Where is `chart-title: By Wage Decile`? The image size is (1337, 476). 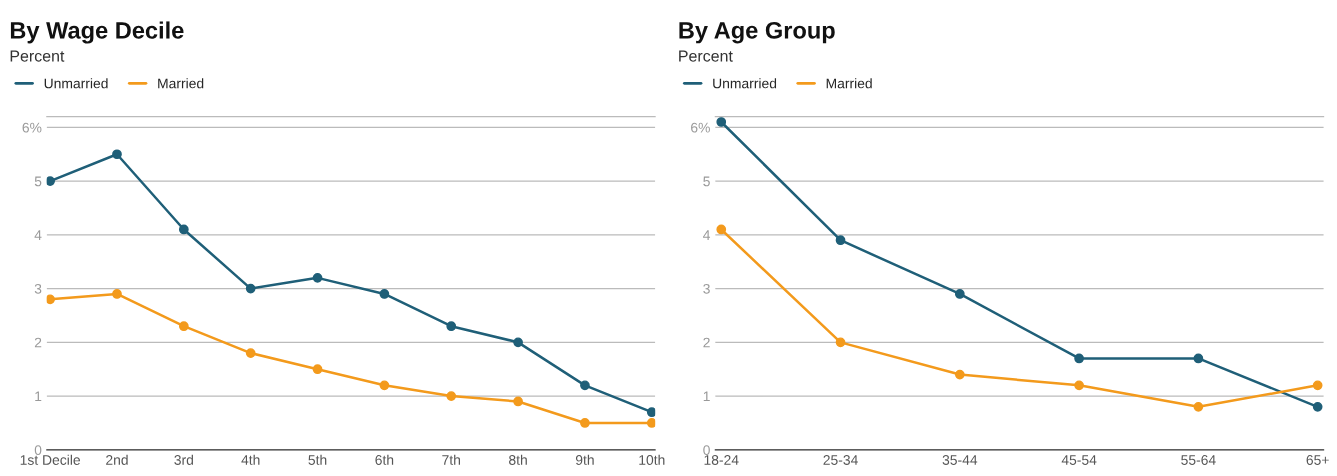
chart-title: By Wage Decile is located at coordinates (97, 32).